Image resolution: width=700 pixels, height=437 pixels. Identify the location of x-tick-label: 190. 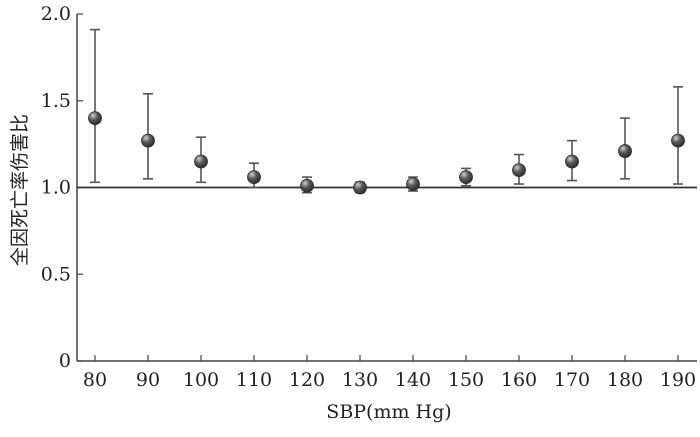
(678, 380).